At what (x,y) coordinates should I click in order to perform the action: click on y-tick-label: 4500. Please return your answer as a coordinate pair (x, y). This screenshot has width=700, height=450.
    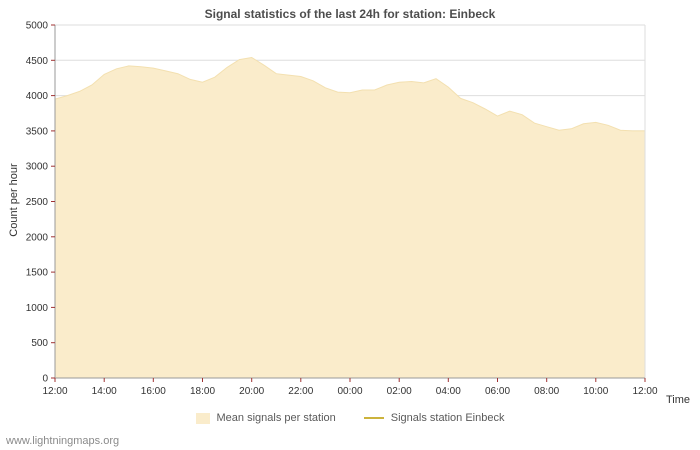
    Looking at the image, I should click on (37, 61).